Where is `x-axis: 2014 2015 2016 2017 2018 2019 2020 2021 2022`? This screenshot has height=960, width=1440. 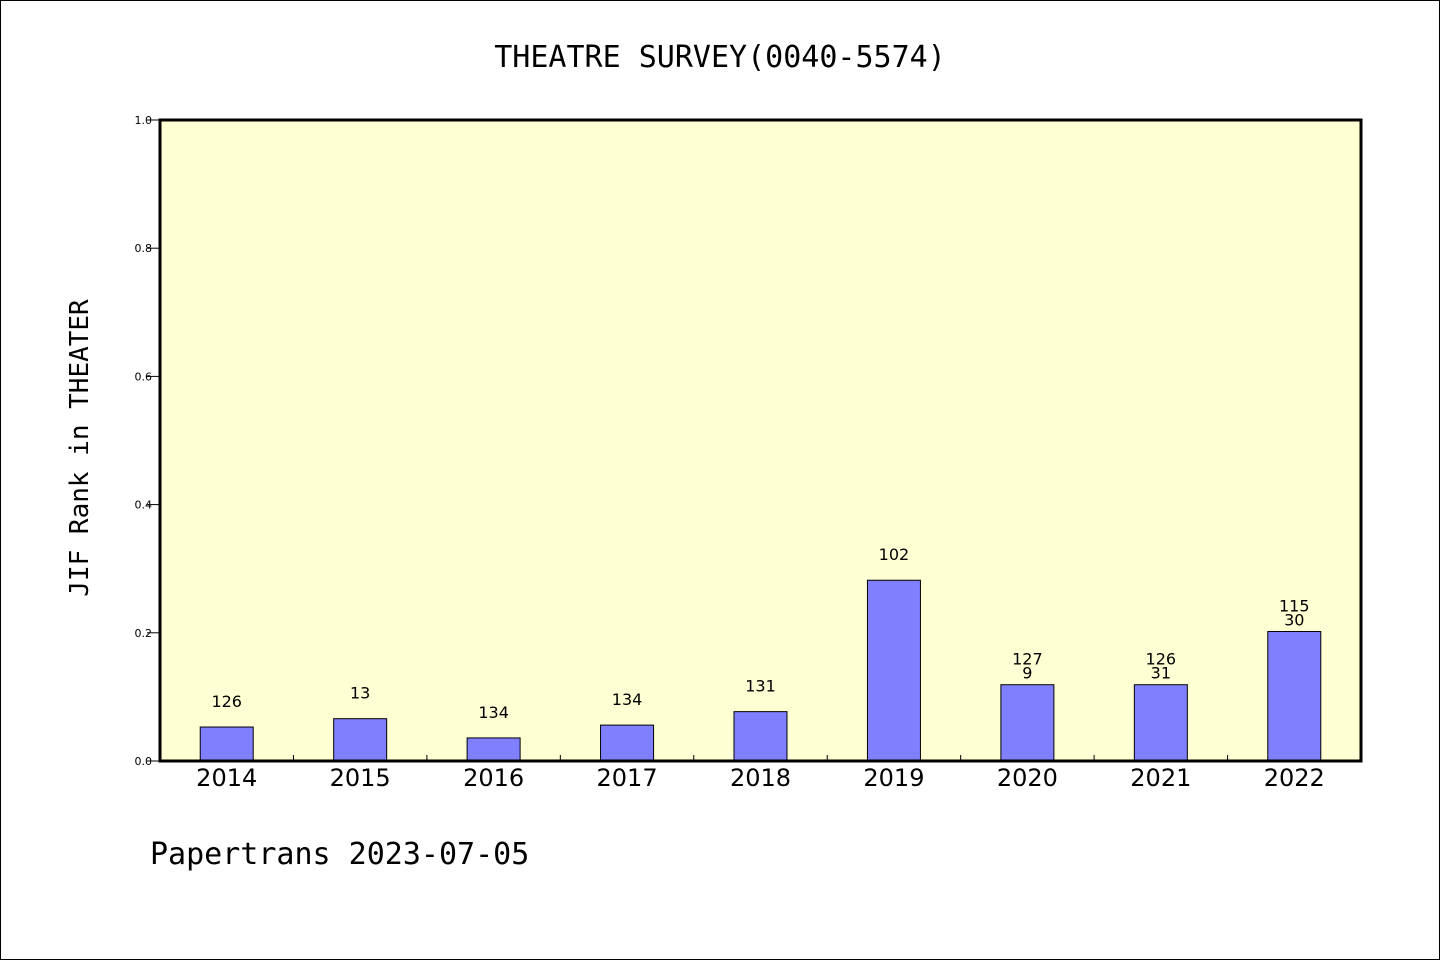 x-axis: 2014 2015 2016 2017 2018 2019 2020 2021 2022 is located at coordinates (760, 773).